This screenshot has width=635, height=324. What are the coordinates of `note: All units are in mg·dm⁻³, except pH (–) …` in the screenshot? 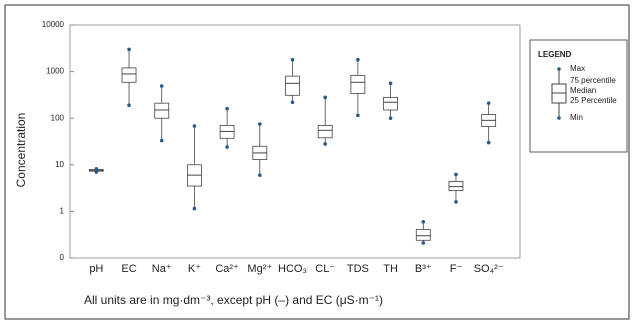 It's located at (233, 300).